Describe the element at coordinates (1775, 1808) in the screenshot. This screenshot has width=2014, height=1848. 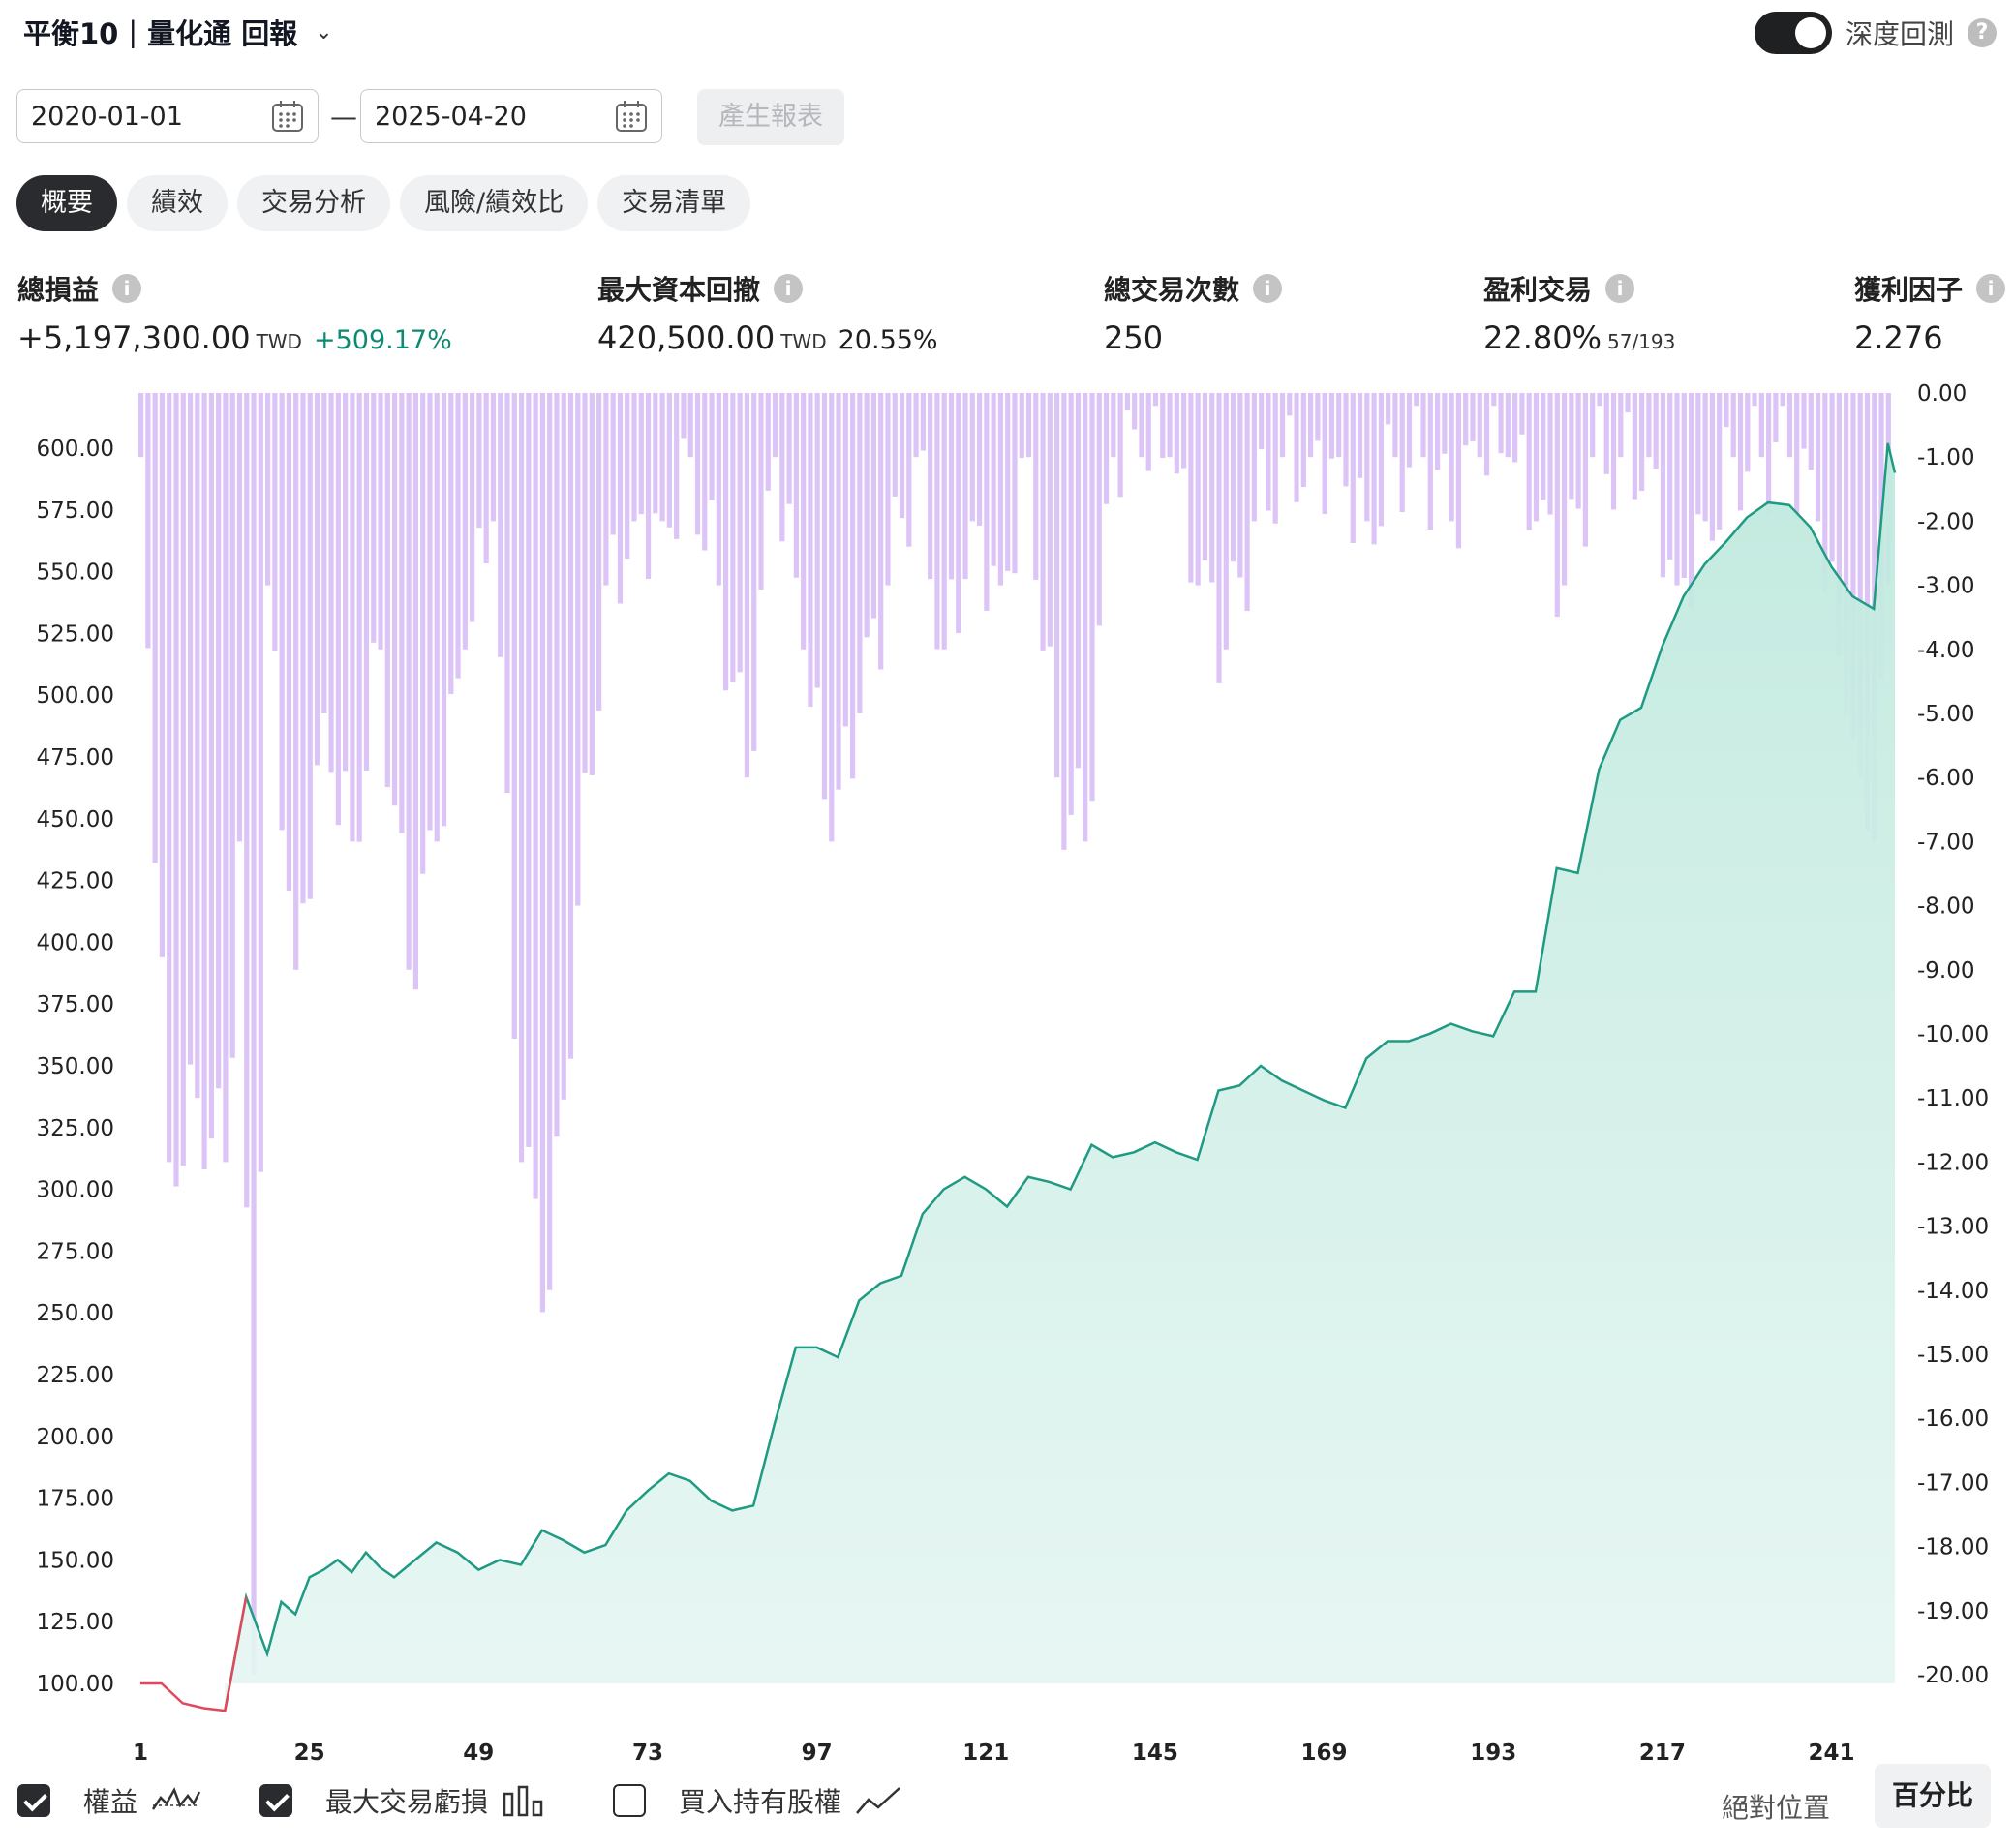
I see `absolute-position-toggle: 絕對位置` at that location.